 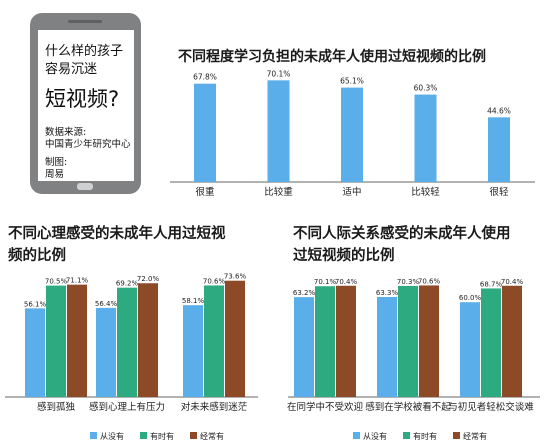 I want to click on chart3-title-line-1: 不同人际关系感受的未成年人使用, so click(x=402, y=234).